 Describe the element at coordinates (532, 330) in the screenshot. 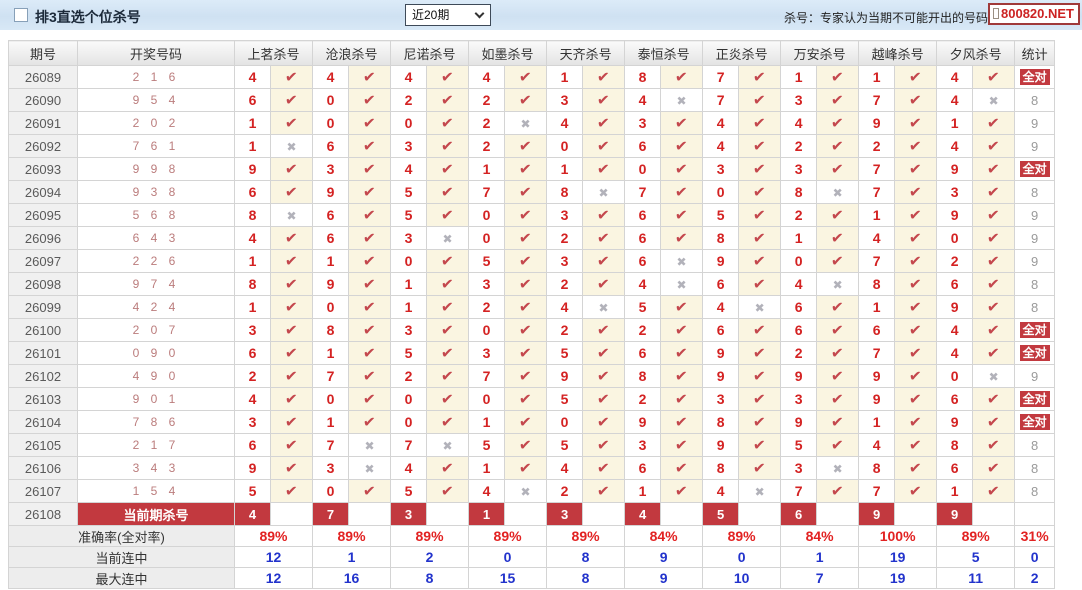

I see `table-row: 26100 2 0 7 3 ✔ 8 ✔ 3 ✔ 0 ✔ 2 ✔ 2 ✔ 6 ✔ 6 ✔ 6 ✔ 4 ✔ 全对` at that location.